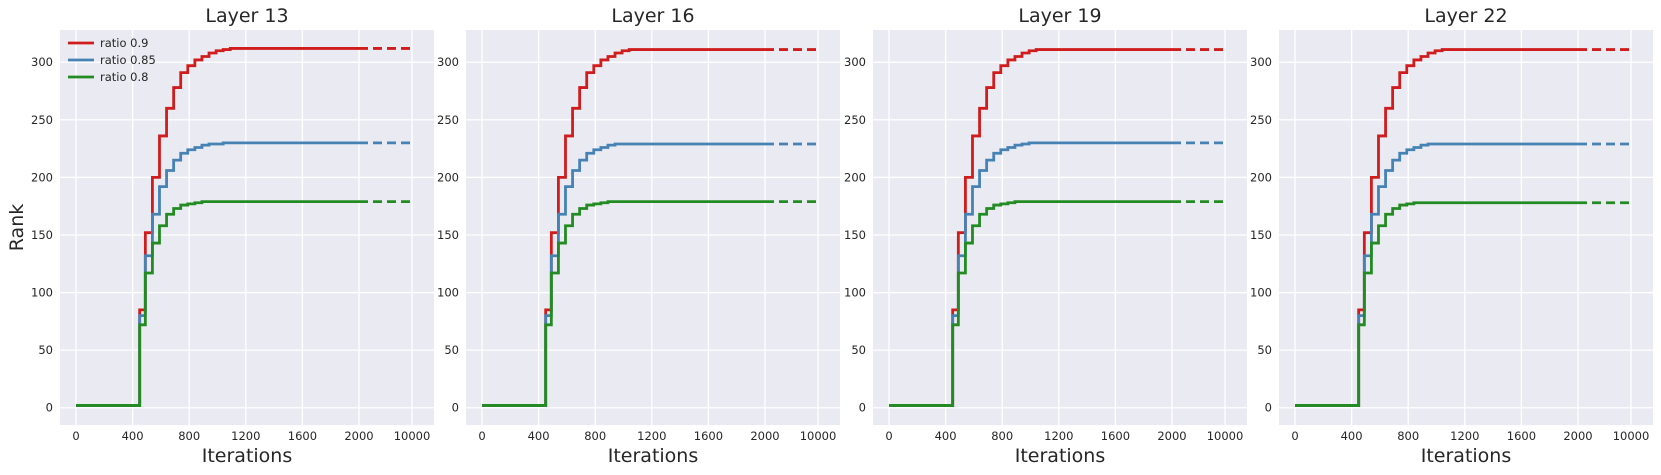  What do you see at coordinates (124, 77) in the screenshot?
I see `legend-label: ratio 0.8` at bounding box center [124, 77].